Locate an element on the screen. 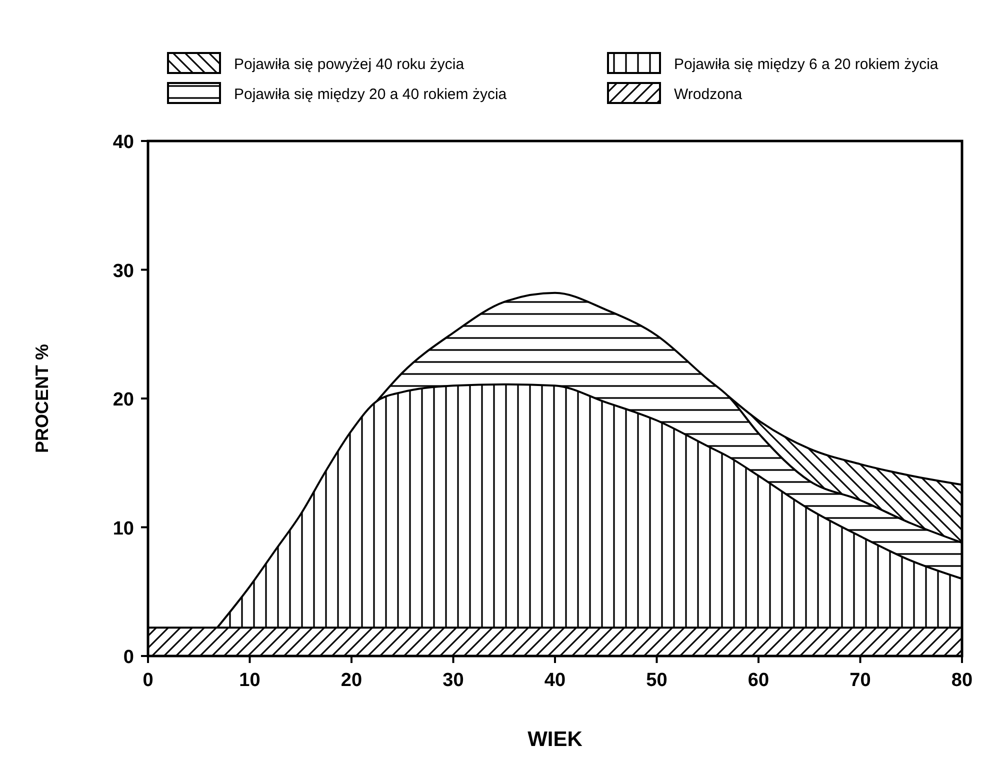 The width and height of the screenshot is (986, 769). x-tick-label: 30 is located at coordinates (453, 680).